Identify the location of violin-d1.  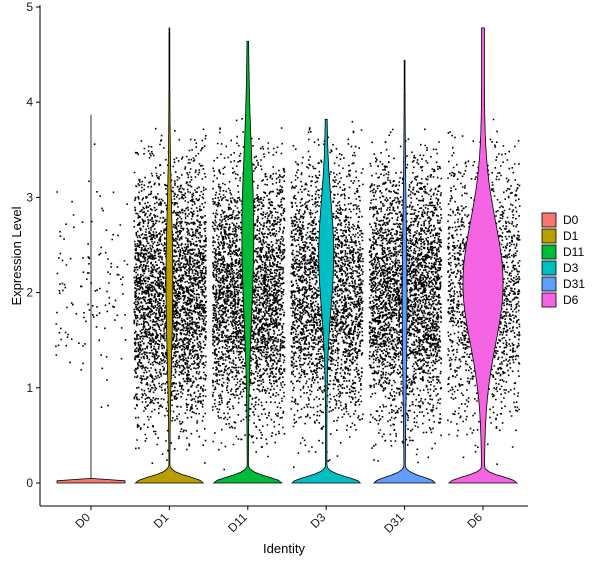
(169, 255).